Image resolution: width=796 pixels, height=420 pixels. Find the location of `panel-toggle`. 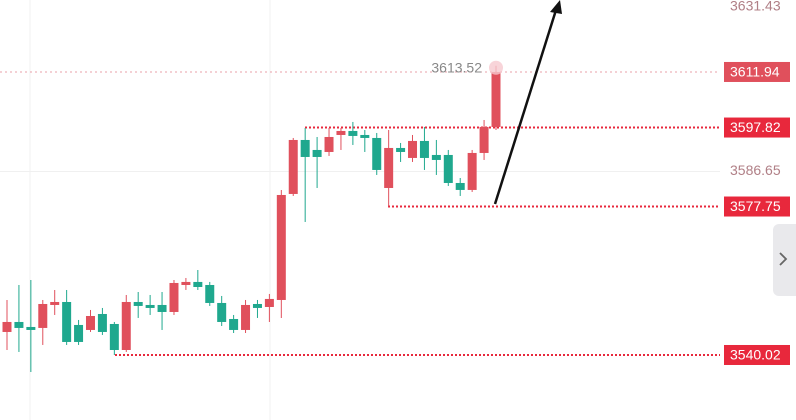

panel-toggle is located at coordinates (784, 260).